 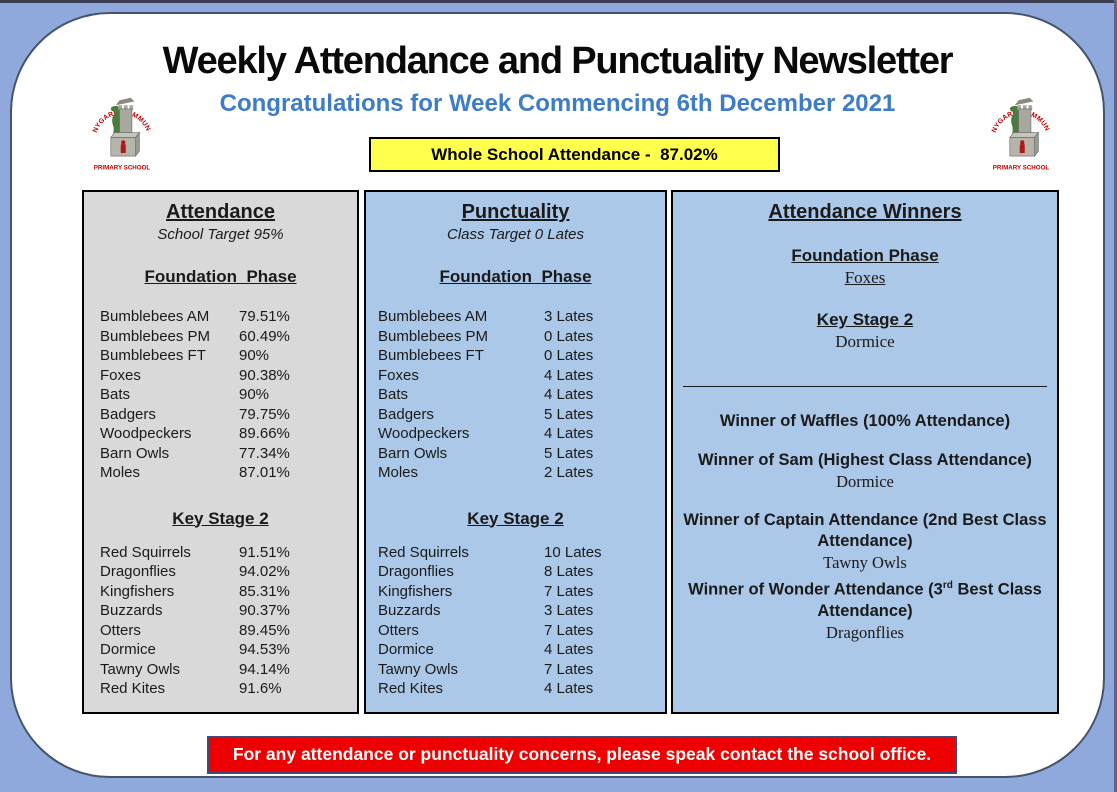 What do you see at coordinates (423, 552) in the screenshot?
I see `class-name: Red Squirrels` at bounding box center [423, 552].